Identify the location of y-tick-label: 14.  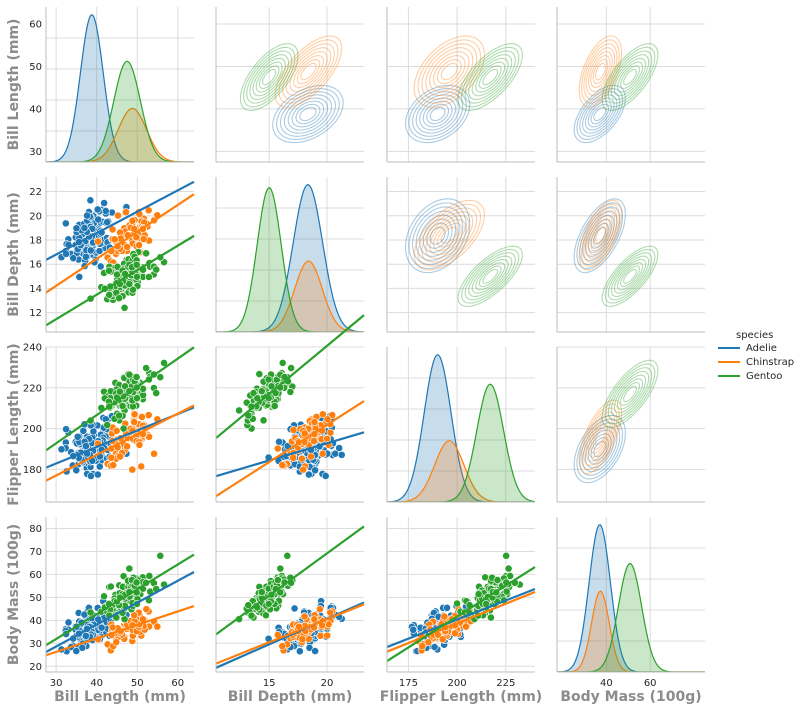
(35, 289).